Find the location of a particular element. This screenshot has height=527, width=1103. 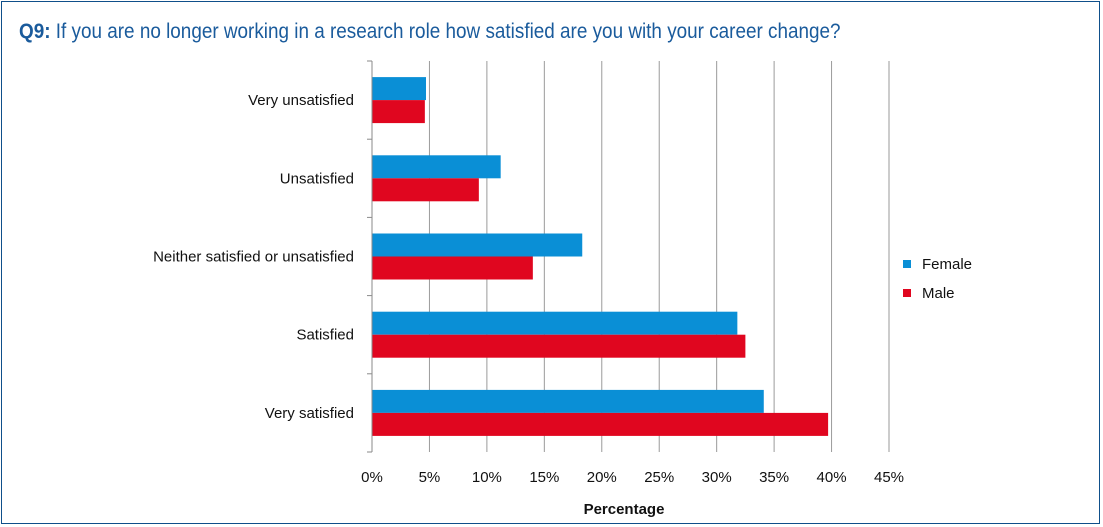

legend: Female Male is located at coordinates (937, 279).